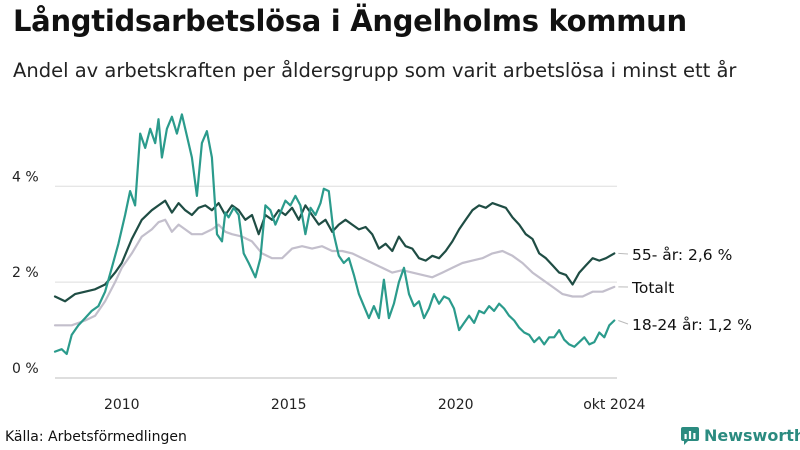 The height and width of the screenshot is (450, 800). I want to click on y-axis-ticks: 0 % 2 % 4 %, so click(25, 273).